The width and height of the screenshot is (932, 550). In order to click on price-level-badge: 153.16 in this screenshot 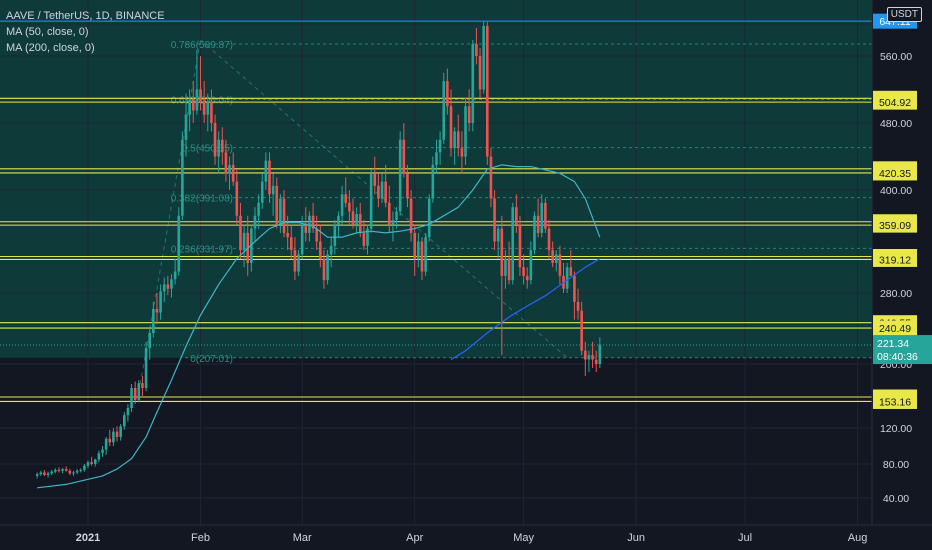, I will do `click(895, 402)`.